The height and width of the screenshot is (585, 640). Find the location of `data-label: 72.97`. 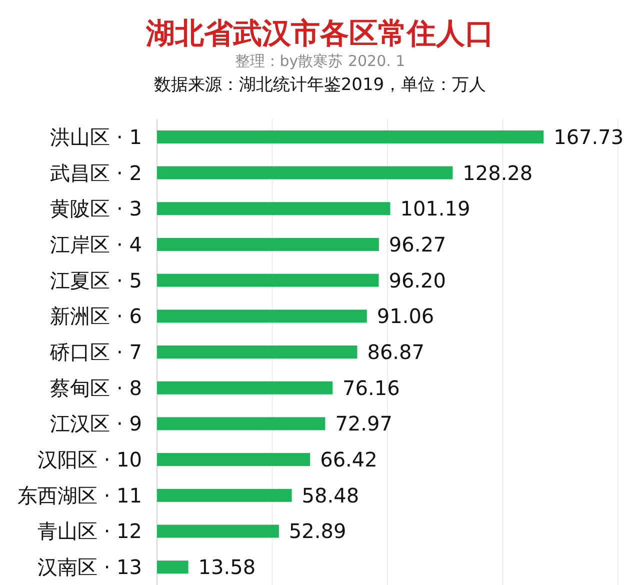

data-label: 72.97 is located at coordinates (363, 424).